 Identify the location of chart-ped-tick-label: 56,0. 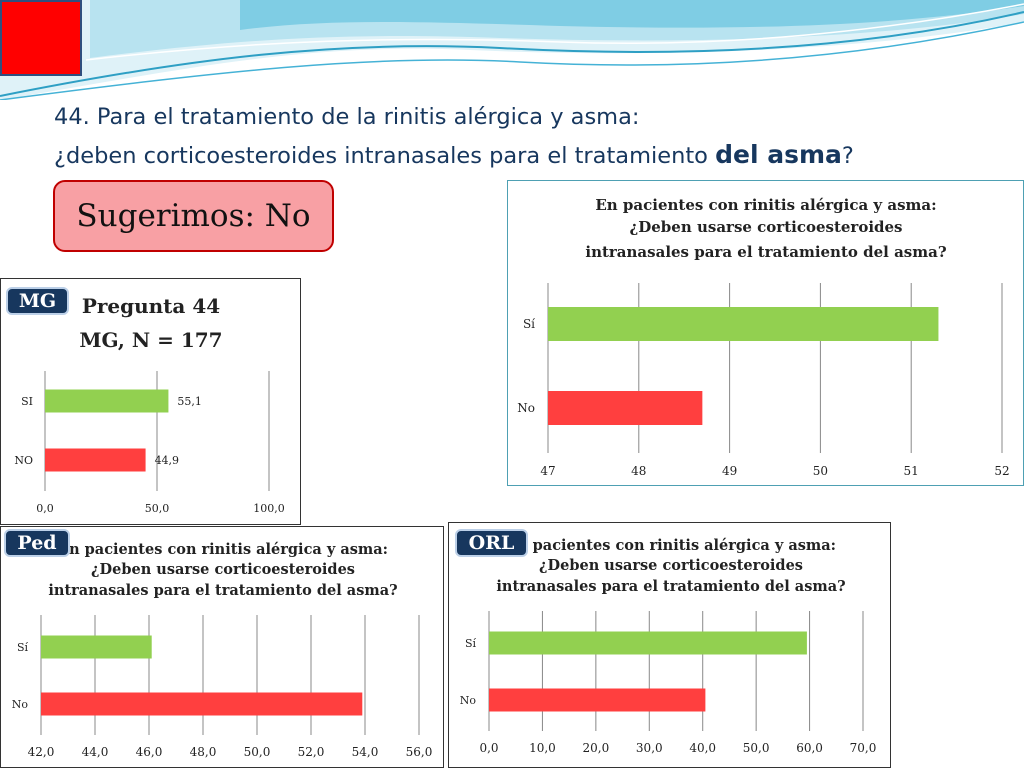
(419, 752).